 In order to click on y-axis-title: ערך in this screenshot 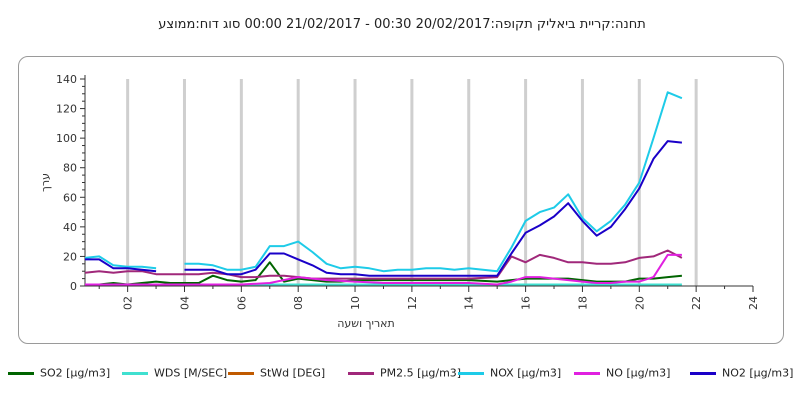, I will do `click(45, 182)`.